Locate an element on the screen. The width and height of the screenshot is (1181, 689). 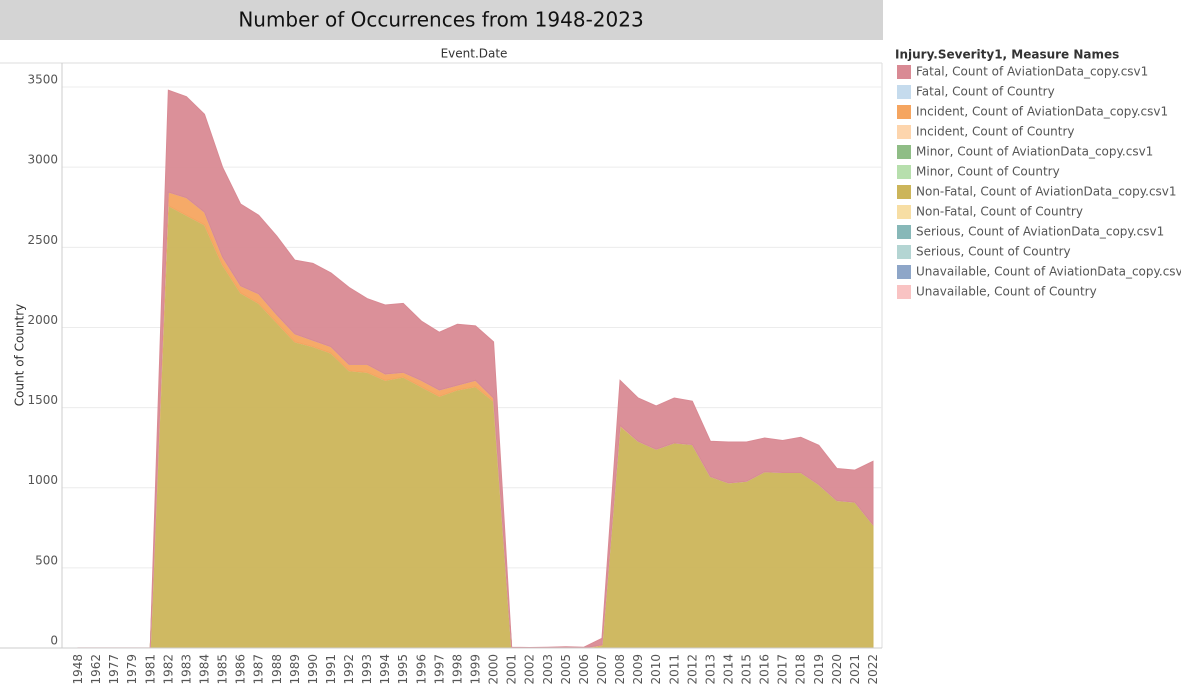
x-tick-label: 1983 is located at coordinates (186, 669).